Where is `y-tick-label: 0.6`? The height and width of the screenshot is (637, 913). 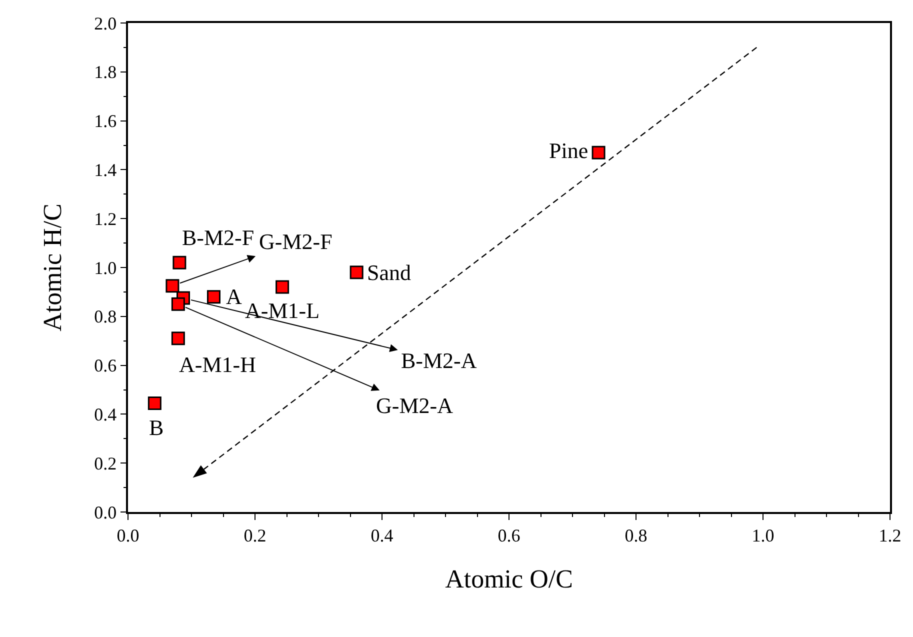 y-tick-label: 0.6 is located at coordinates (105, 366).